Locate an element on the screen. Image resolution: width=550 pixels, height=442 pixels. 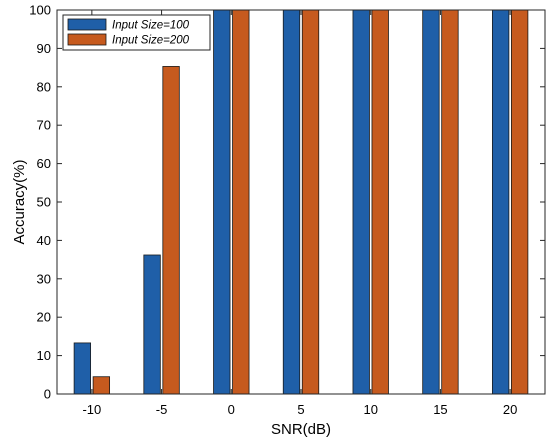
y-tick-label: 40 is located at coordinates (44, 240).